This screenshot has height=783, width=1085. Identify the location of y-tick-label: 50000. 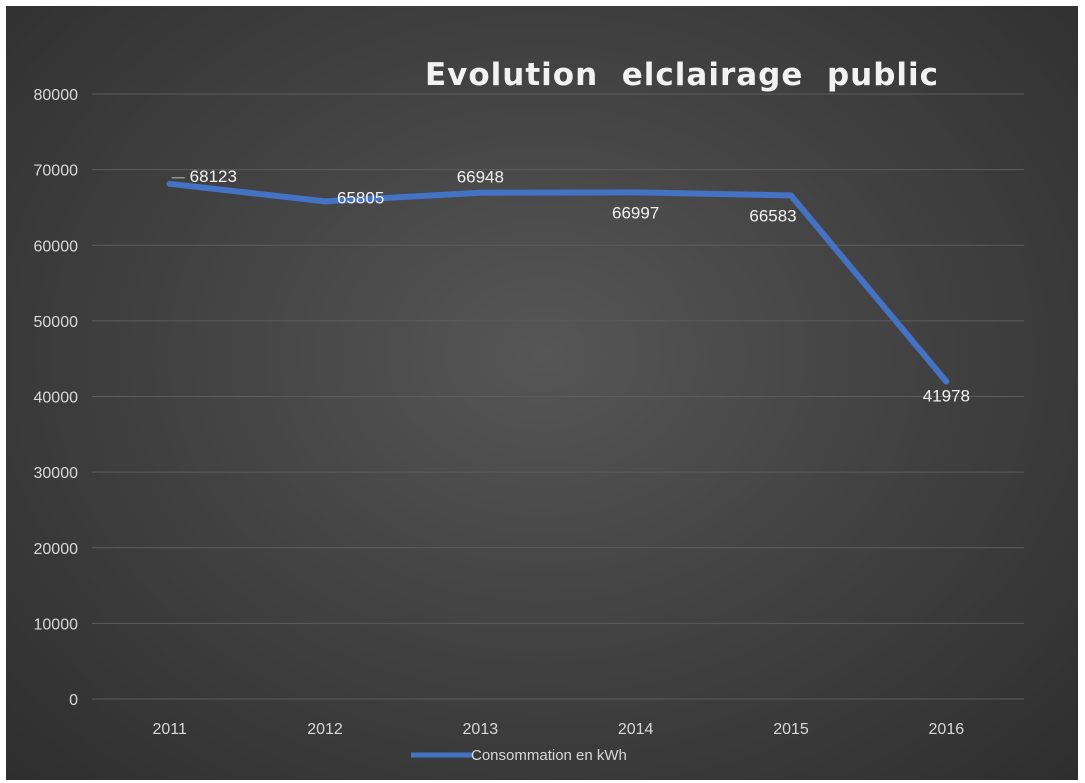
(56, 322).